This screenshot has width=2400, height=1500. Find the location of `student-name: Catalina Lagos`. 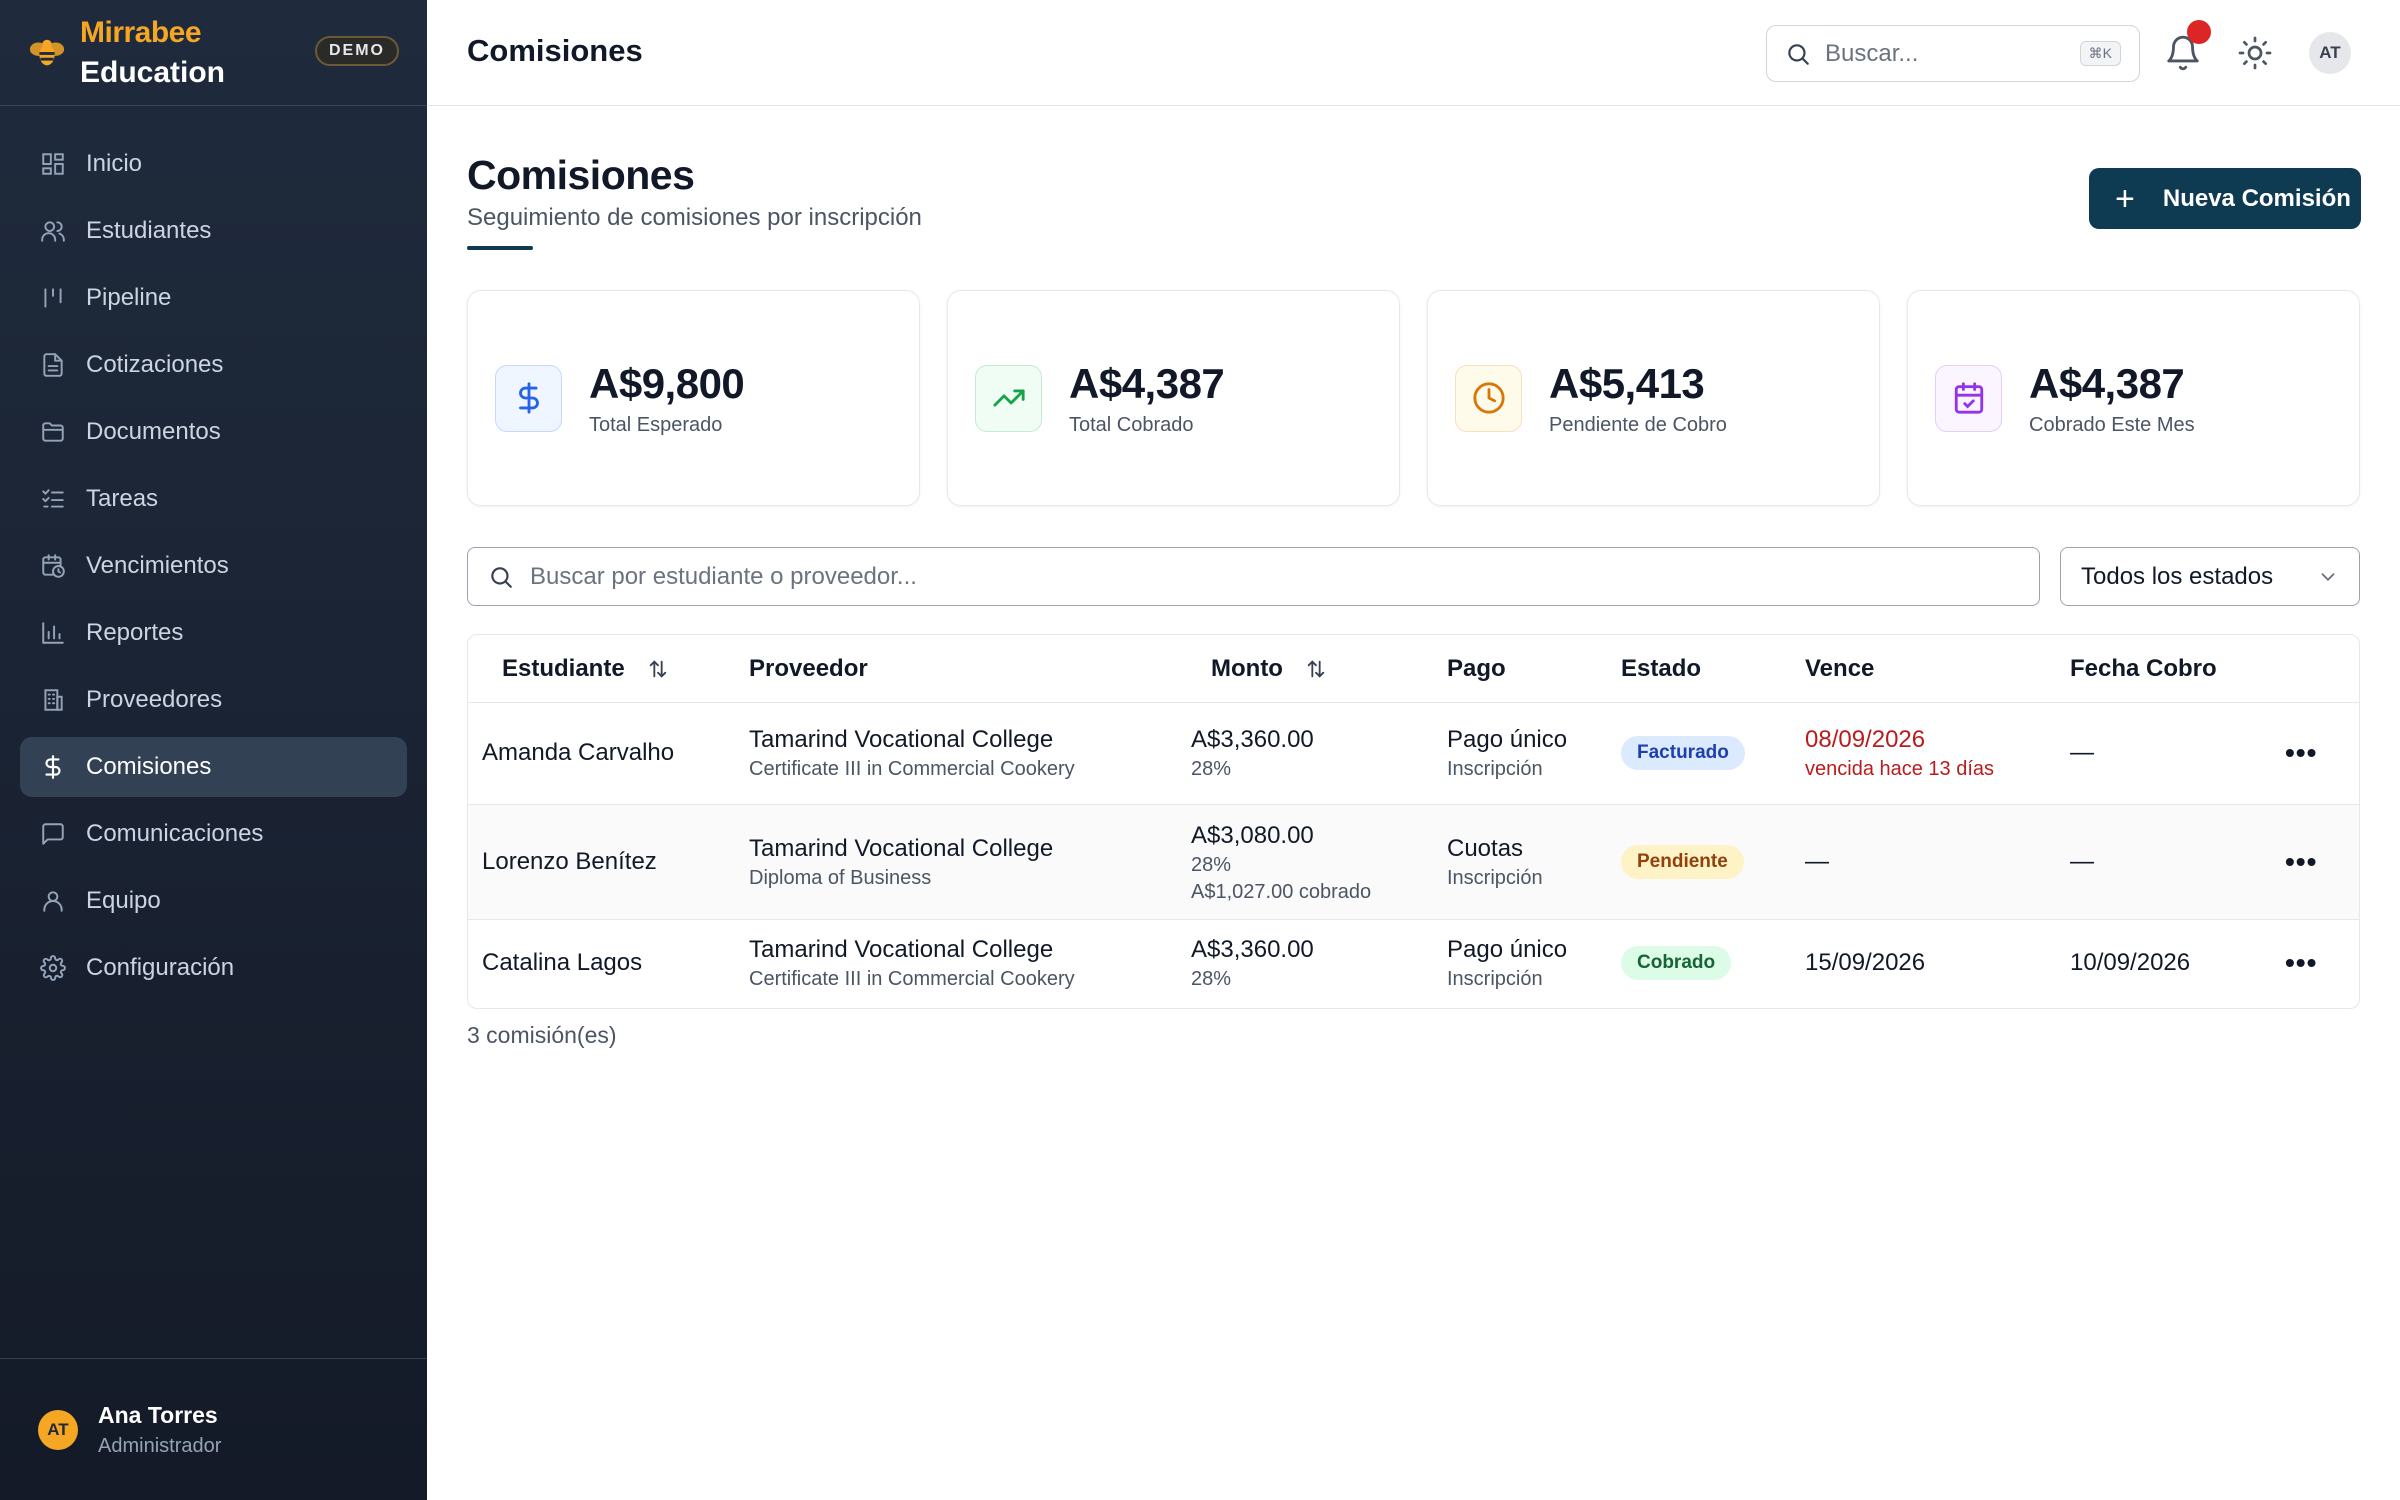

student-name: Catalina Lagos is located at coordinates (562, 963).